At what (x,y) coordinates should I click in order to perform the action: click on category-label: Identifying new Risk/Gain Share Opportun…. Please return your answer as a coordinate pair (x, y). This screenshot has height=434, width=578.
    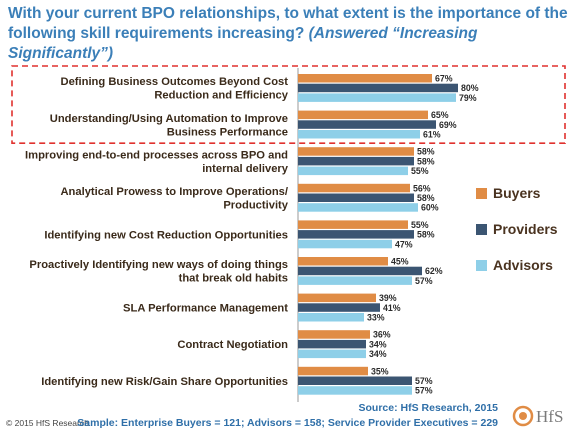
    Looking at the image, I should click on (164, 382).